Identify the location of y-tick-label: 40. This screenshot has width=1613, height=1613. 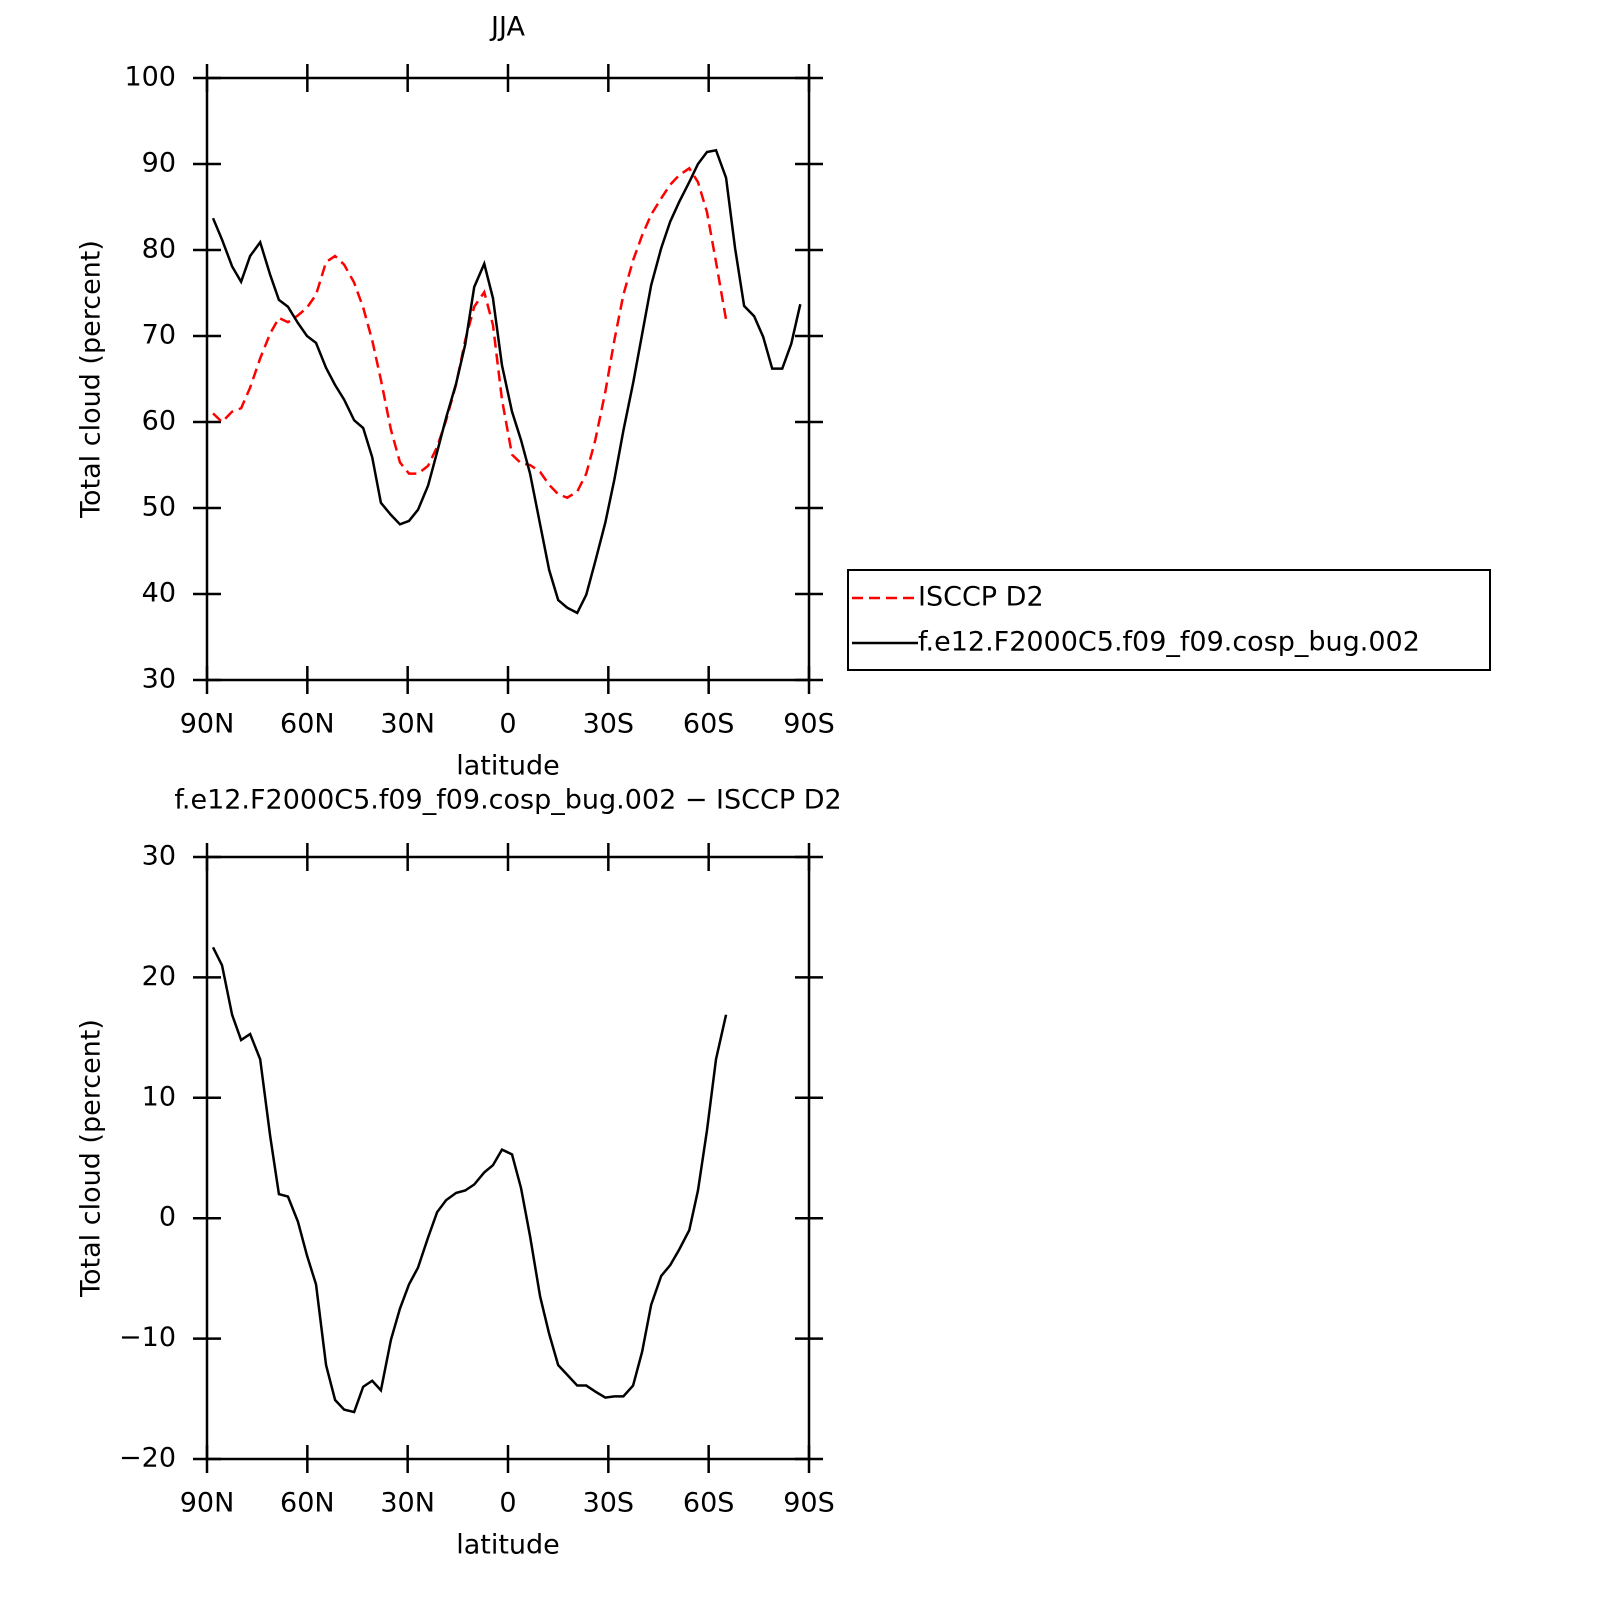
(159, 593).